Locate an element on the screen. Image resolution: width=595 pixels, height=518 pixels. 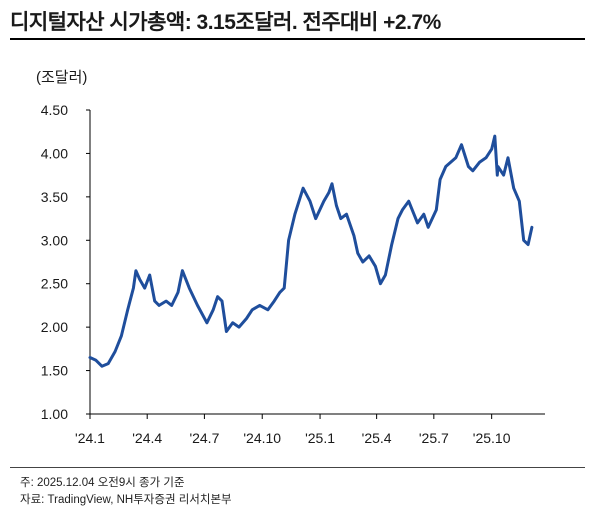
x-tick-label: '25.4 is located at coordinates (377, 438).